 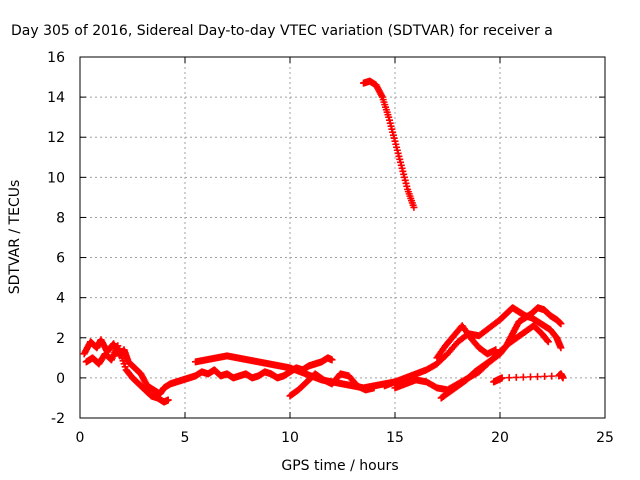 I want to click on y-tick-label: -2, so click(x=58, y=419).